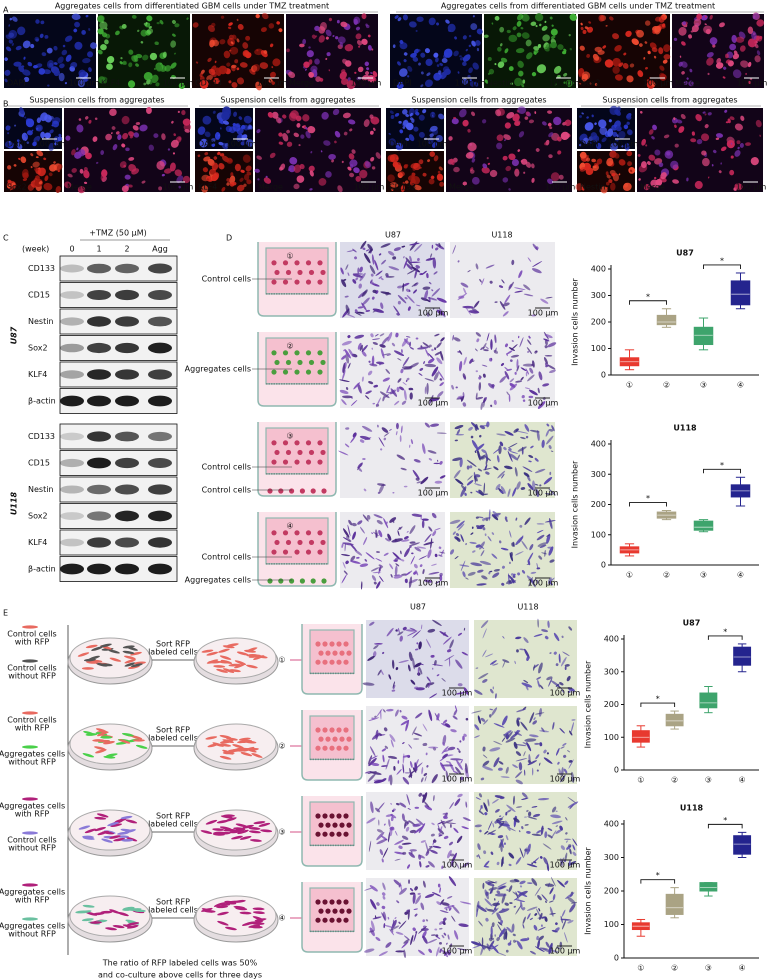 This screenshot has width=769, height=980. Describe the element at coordinates (226, 490) in the screenshot. I see `condition-label: Control cells` at that location.